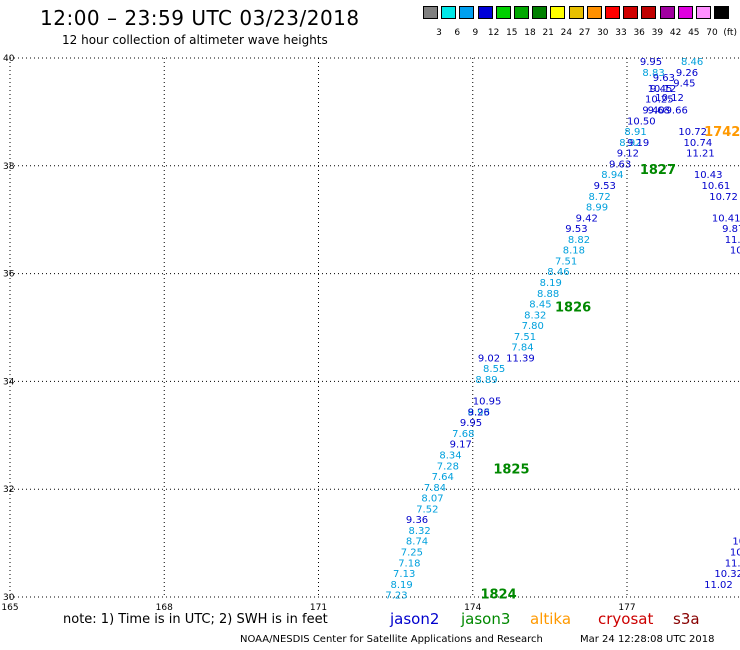  What do you see at coordinates (417, 542) in the screenshot?
I see `swh-value-jason3: 8.74` at bounding box center [417, 542].